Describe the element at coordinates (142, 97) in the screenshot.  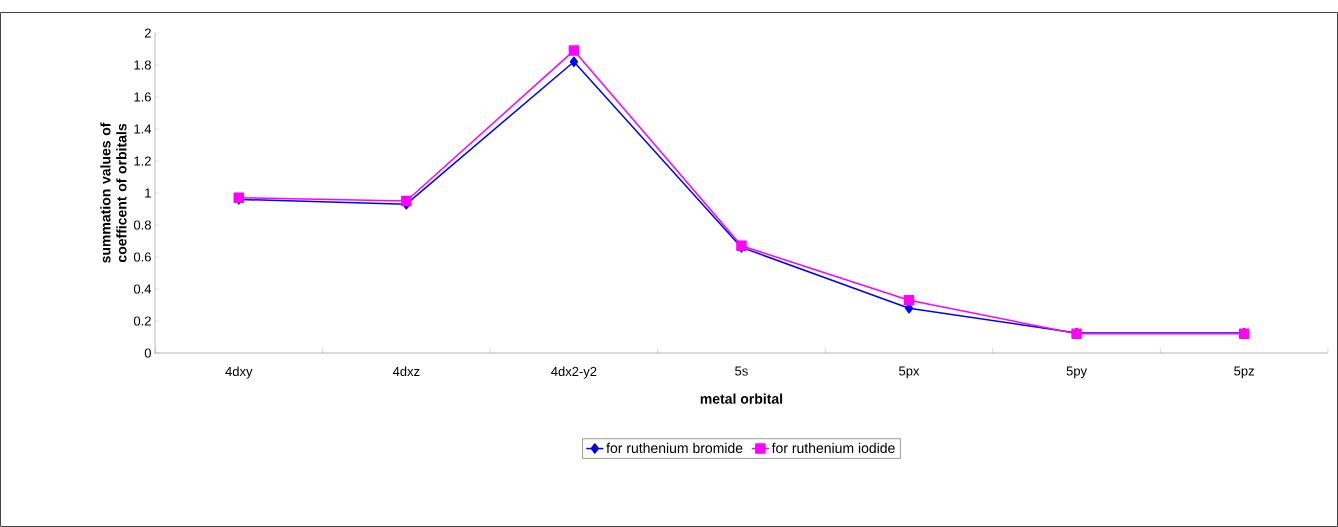
I see `y-tick-label: 1.6` at that location.